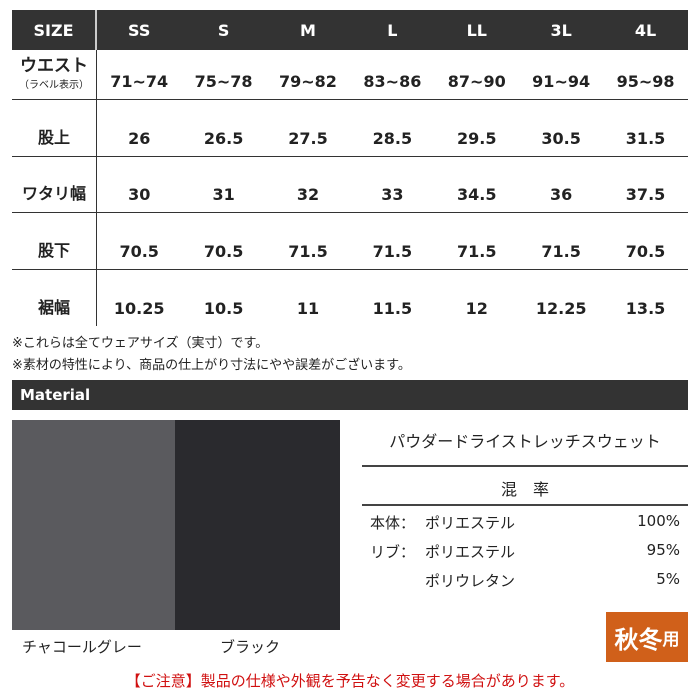 The image size is (700, 700). I want to click on note-tolerance: ※素材の特性により、商品の仕上がり寸法にやや誤差がございます。, so click(211, 365).